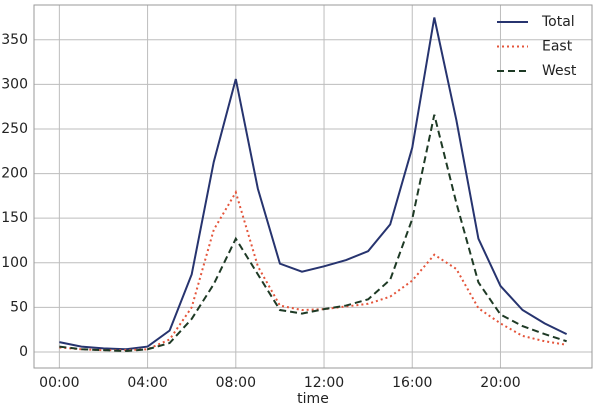 The height and width of the screenshot is (408, 600). I want to click on y-tick-label: 200, so click(14, 174).